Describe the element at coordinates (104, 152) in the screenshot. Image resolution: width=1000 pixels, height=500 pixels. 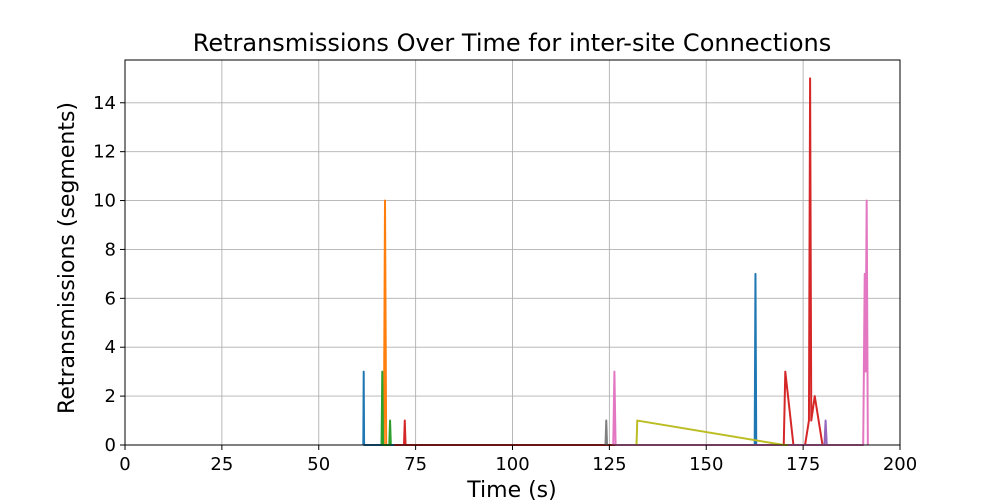
I see `y-tick-label: 12` at that location.